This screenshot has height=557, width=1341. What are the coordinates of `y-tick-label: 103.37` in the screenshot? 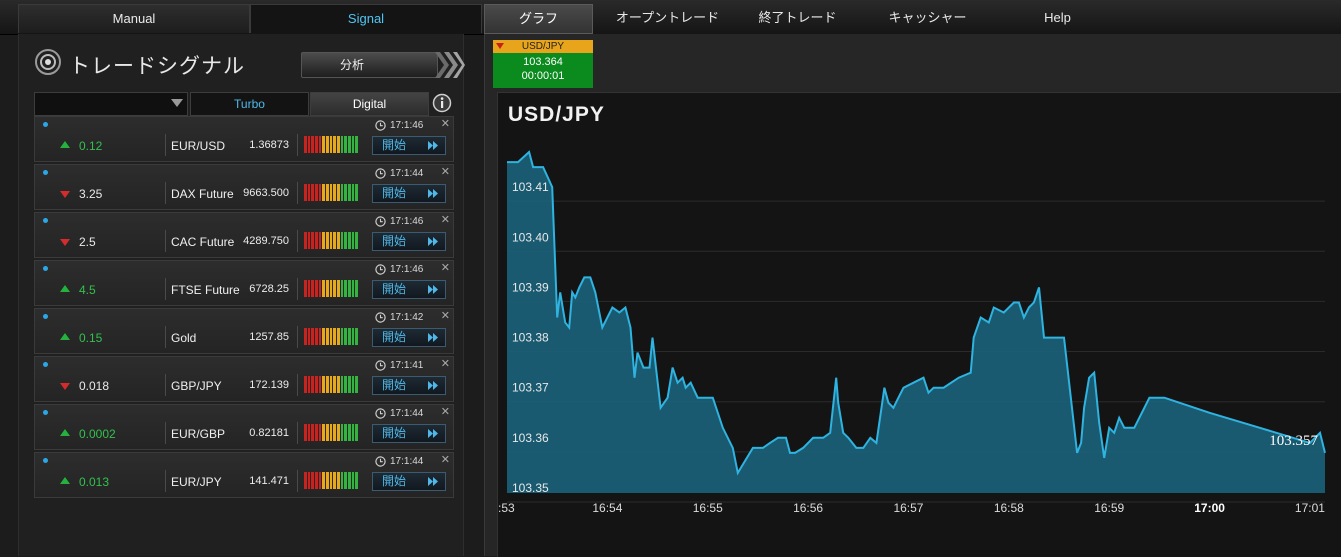 It's located at (530, 388).